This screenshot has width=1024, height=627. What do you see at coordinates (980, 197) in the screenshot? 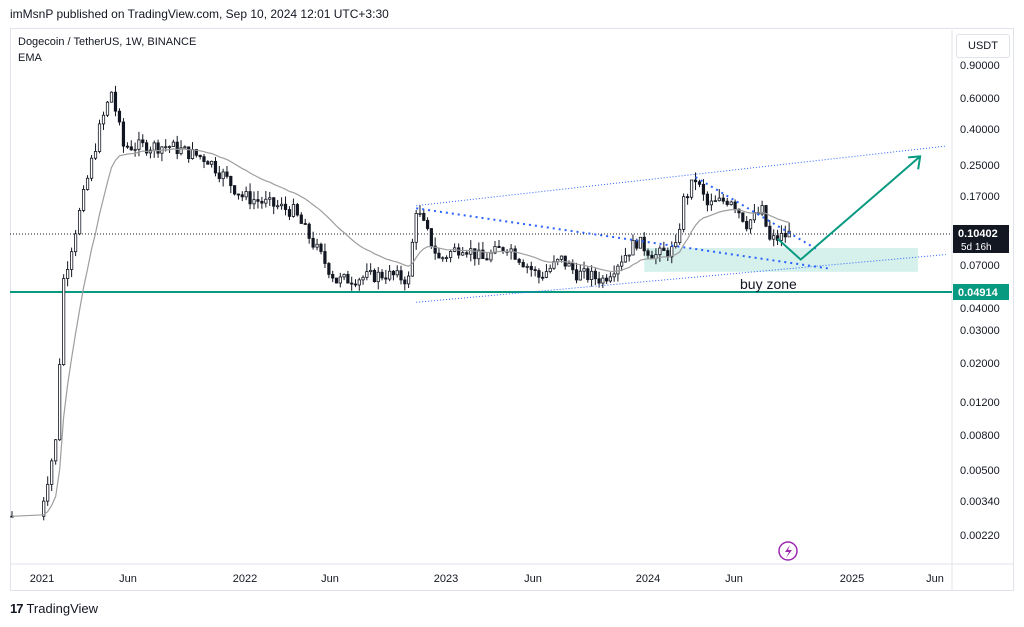
I see `y-tick-label: 0.17000` at bounding box center [980, 197].